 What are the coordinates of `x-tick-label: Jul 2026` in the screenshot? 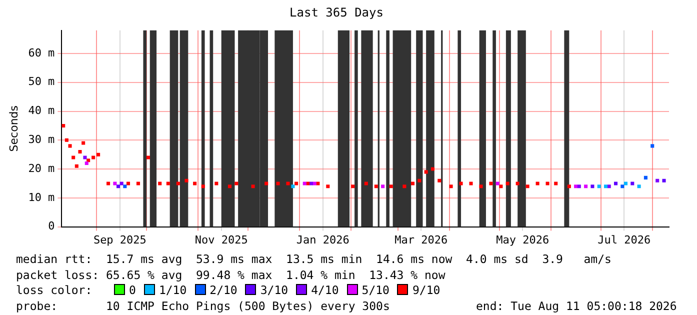 It's located at (624, 239).